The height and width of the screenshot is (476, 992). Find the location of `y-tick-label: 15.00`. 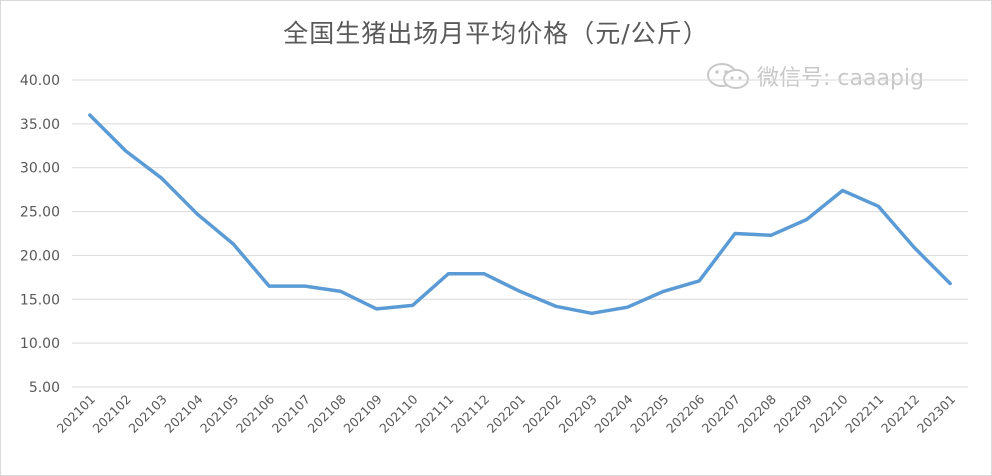

y-tick-label: 15.00 is located at coordinates (40, 300).